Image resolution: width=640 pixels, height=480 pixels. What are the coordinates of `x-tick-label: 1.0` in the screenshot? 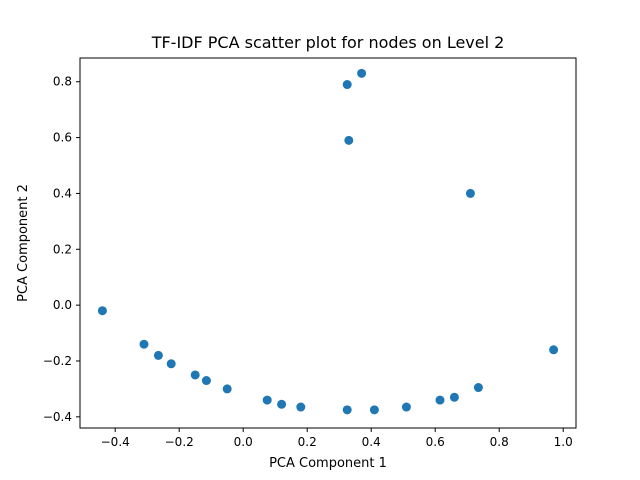 It's located at (563, 442).